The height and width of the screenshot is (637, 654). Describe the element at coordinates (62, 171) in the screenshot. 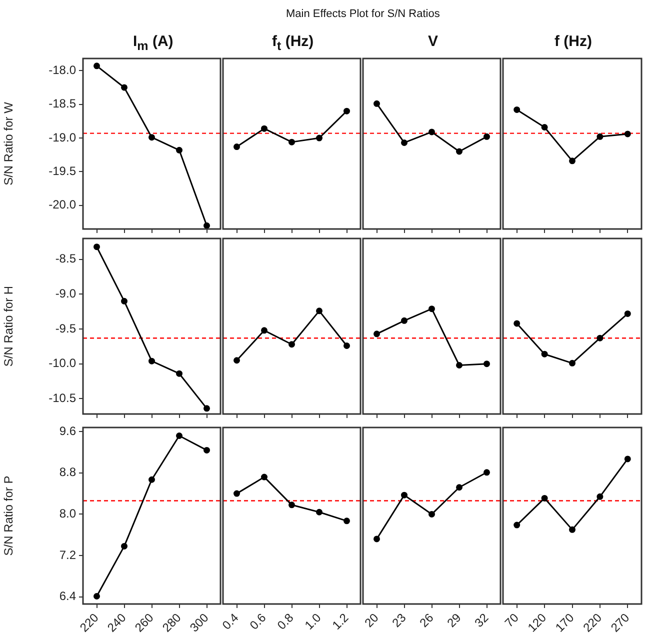

I see `y-tick-label: -19.5` at that location.